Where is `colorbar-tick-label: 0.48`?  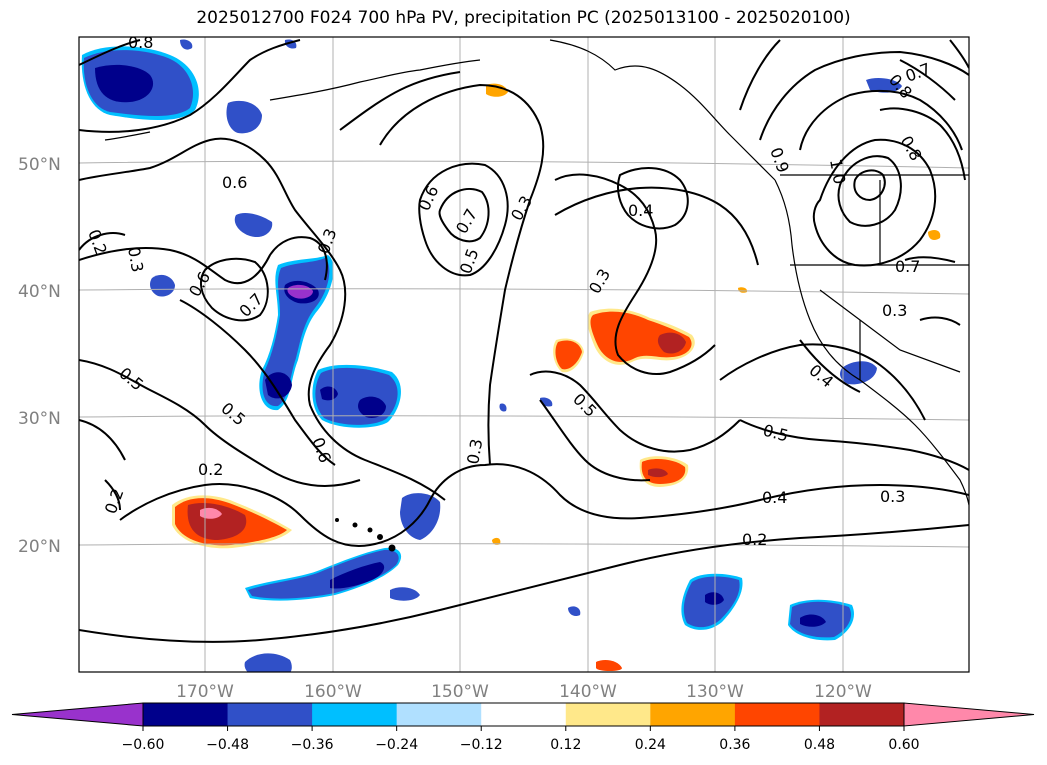 colorbar-tick-label: 0.48 is located at coordinates (819, 745).